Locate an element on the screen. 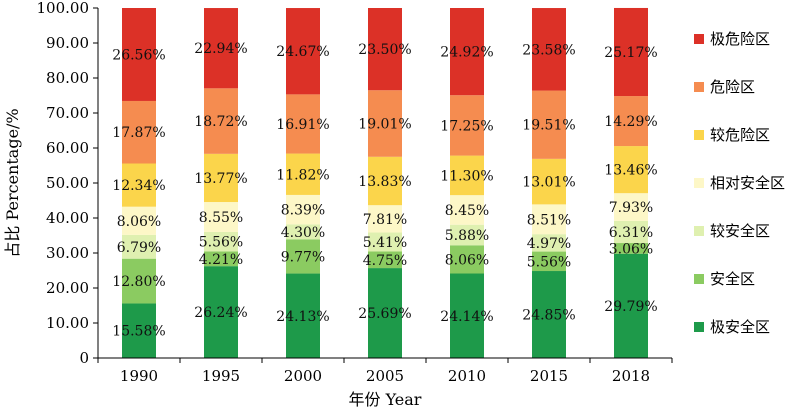 The image size is (800, 412). y-axis-title: 占比 Percentage/% is located at coordinates (12, 182).